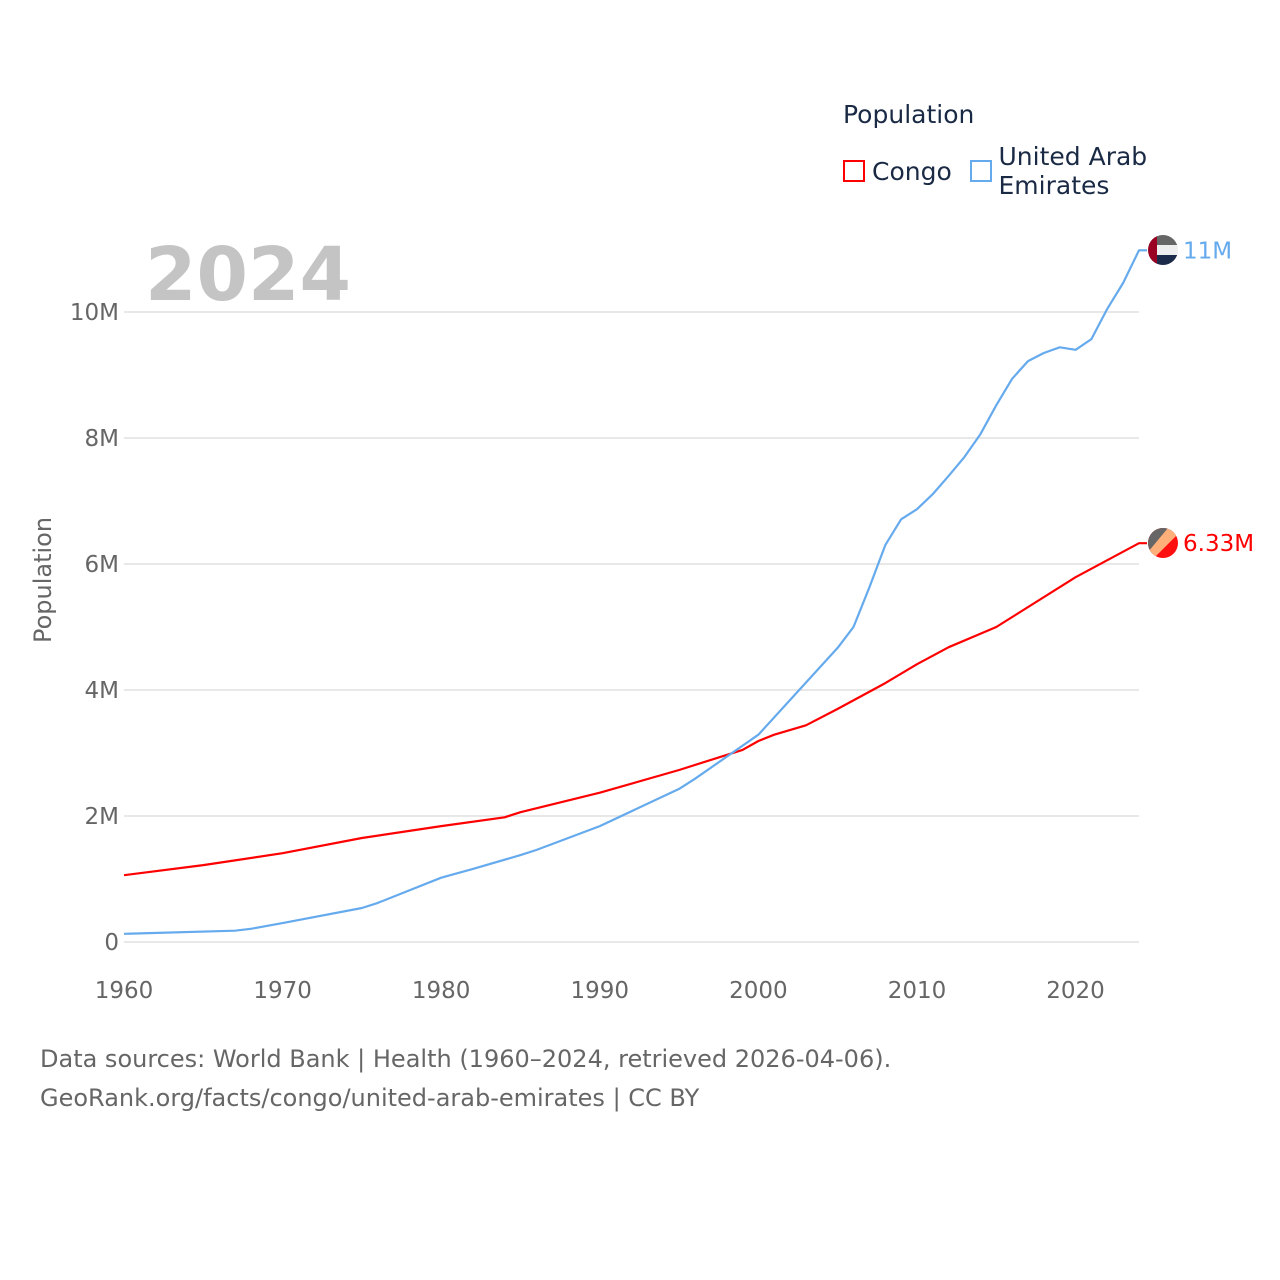  What do you see at coordinates (441, 991) in the screenshot?
I see `x-tick-label: 1980` at bounding box center [441, 991].